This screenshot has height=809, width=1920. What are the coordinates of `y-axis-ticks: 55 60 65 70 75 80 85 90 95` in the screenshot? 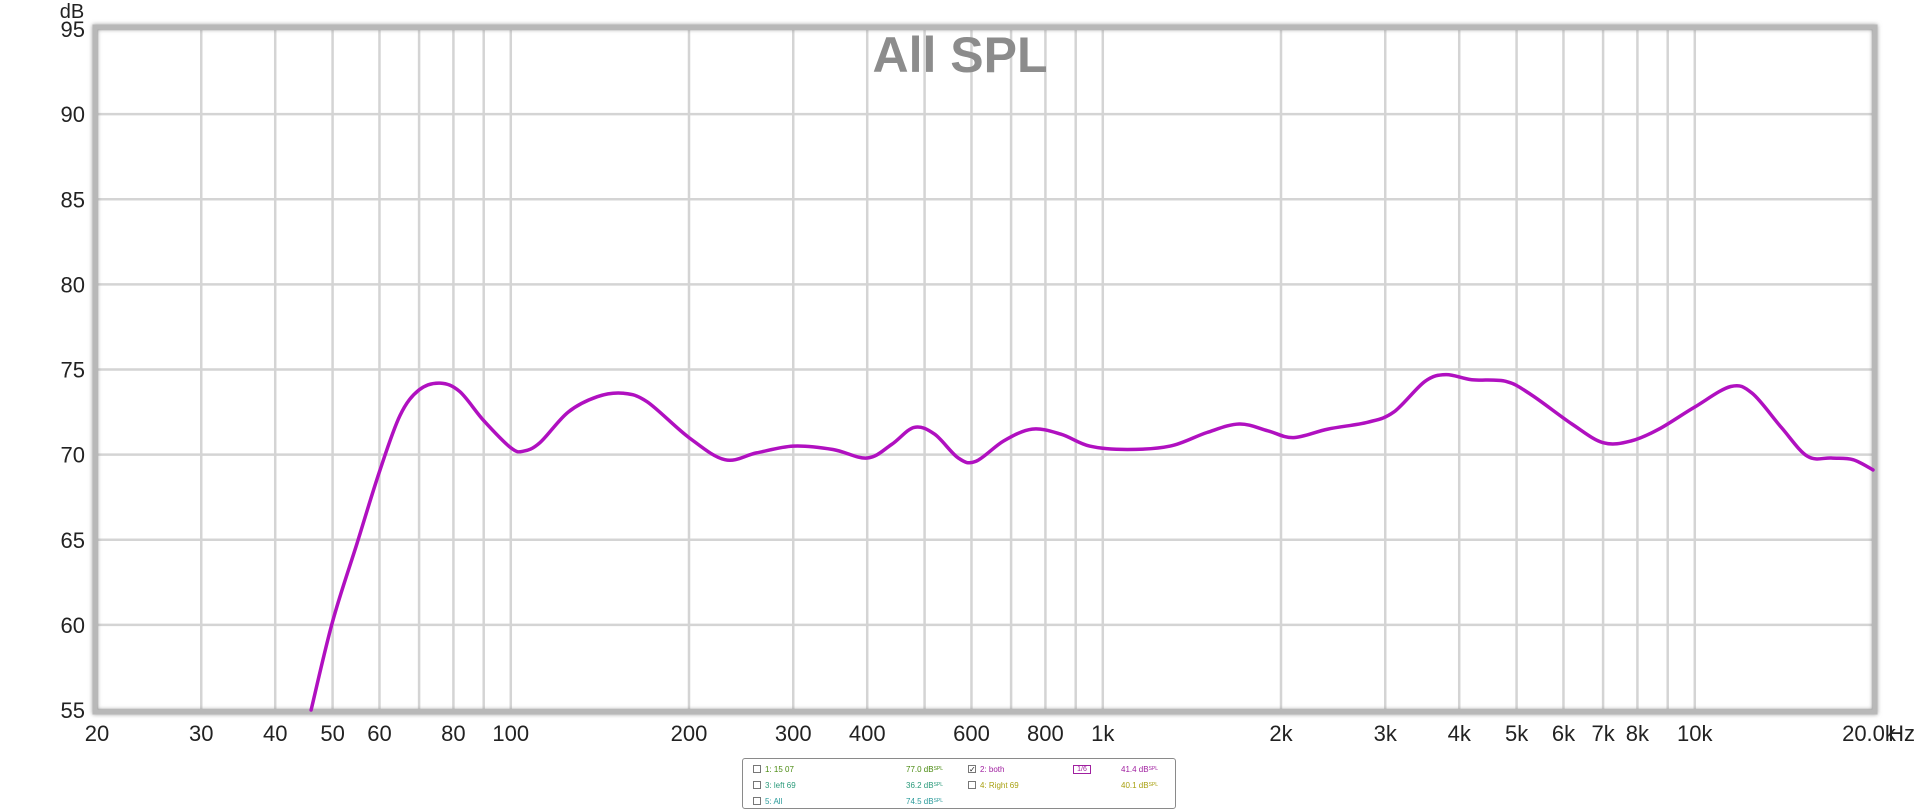 It's located at (73, 370).